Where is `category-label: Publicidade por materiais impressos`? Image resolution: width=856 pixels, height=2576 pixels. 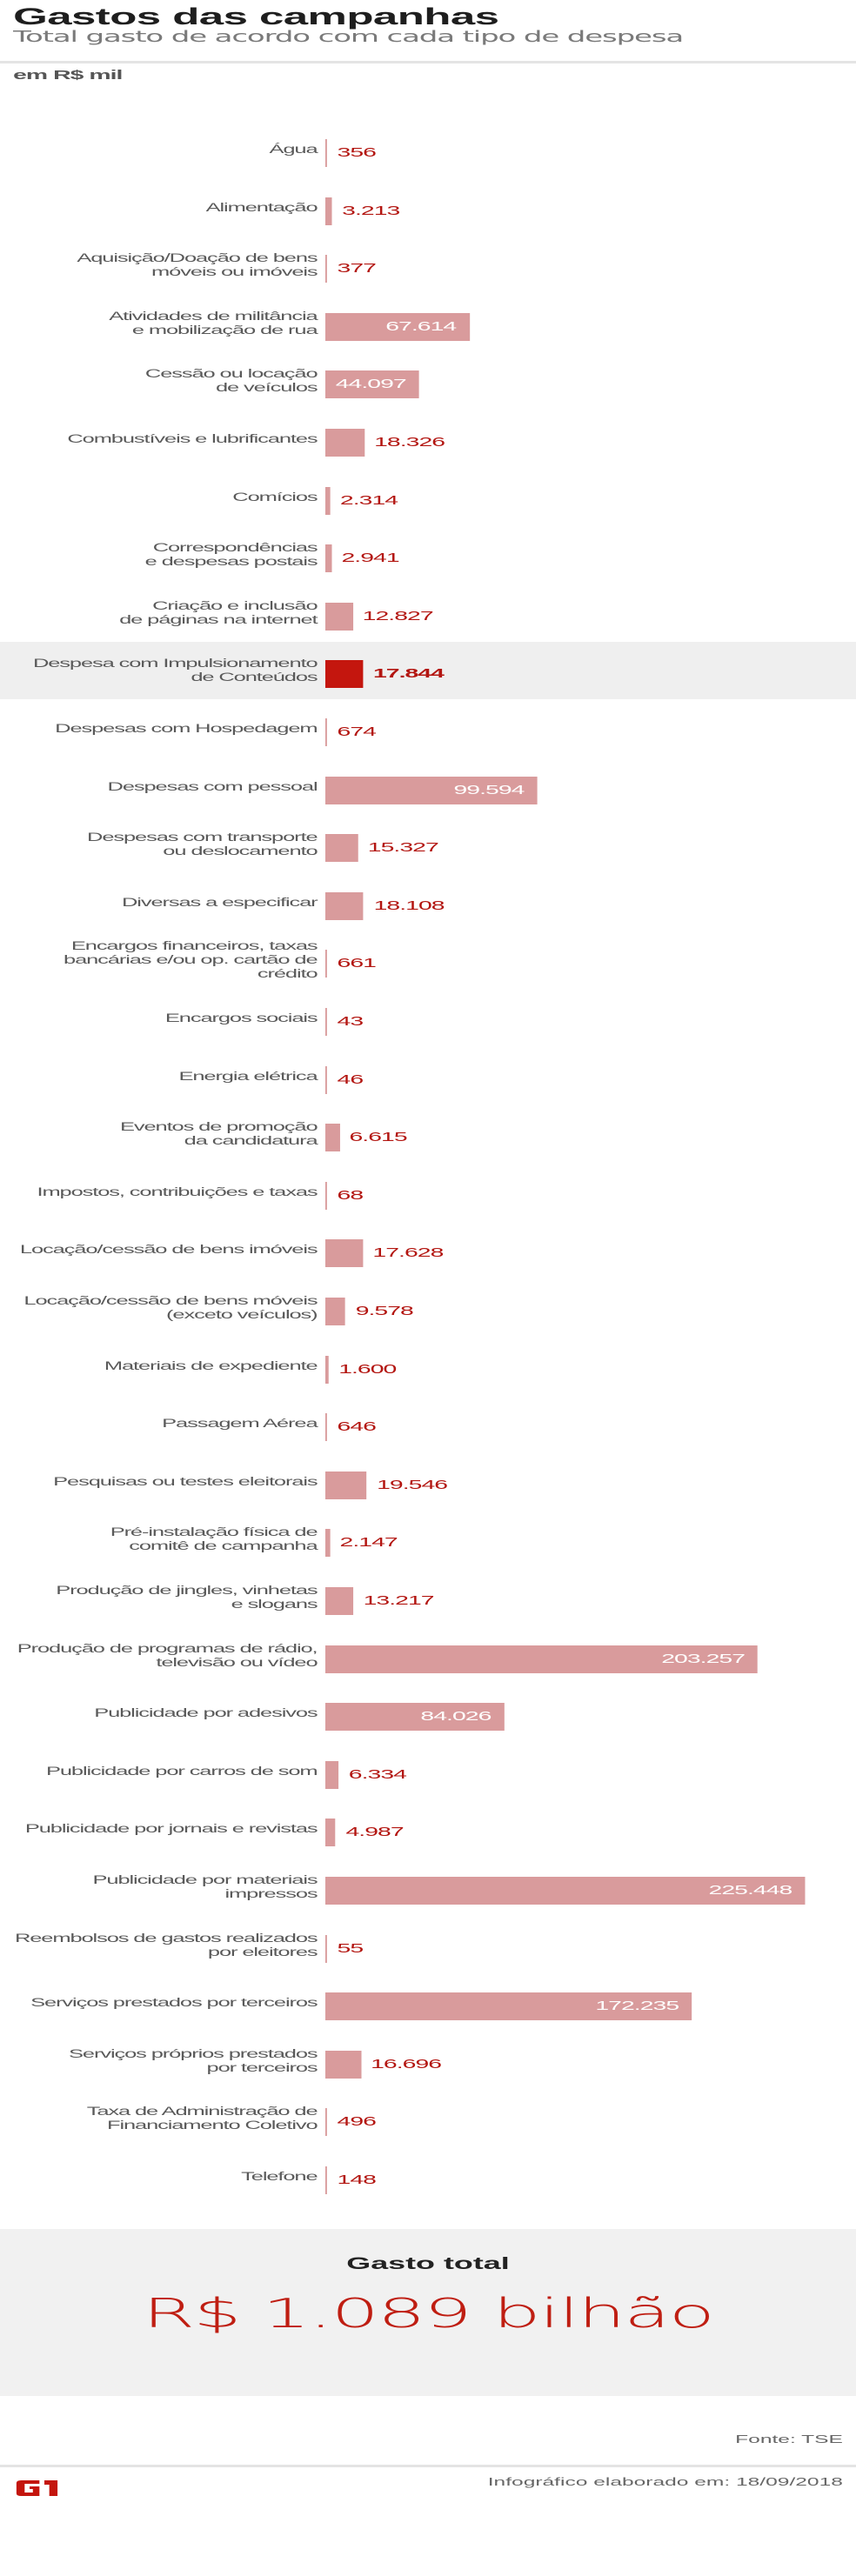 category-label: Publicidade por materiais impressos is located at coordinates (205, 1887).